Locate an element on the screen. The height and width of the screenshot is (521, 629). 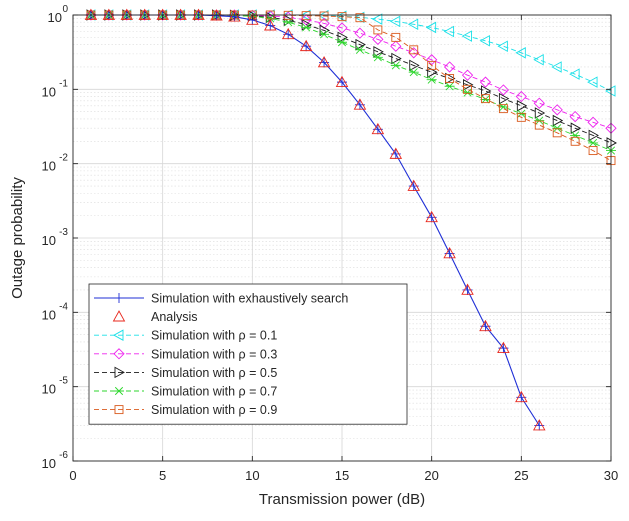
legend-label: Simulation with ρ = 0.3 is located at coordinates (214, 354).